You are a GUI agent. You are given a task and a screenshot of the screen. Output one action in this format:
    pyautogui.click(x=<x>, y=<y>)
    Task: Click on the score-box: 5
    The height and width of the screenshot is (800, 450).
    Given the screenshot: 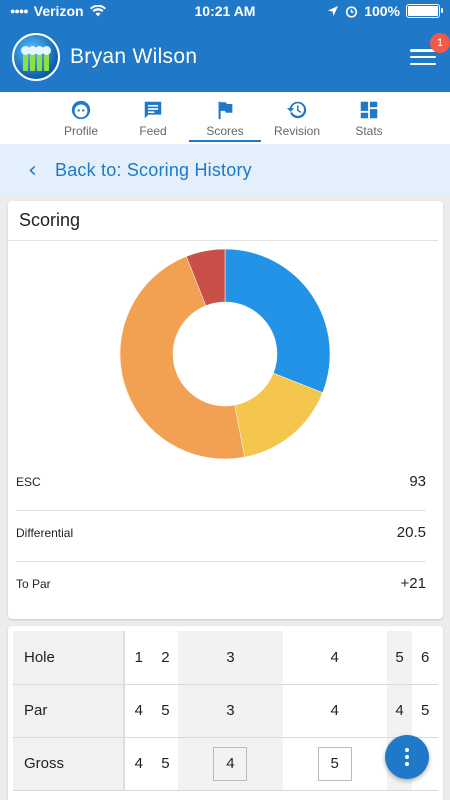 What is the action you would take?
    pyautogui.click(x=334, y=763)
    